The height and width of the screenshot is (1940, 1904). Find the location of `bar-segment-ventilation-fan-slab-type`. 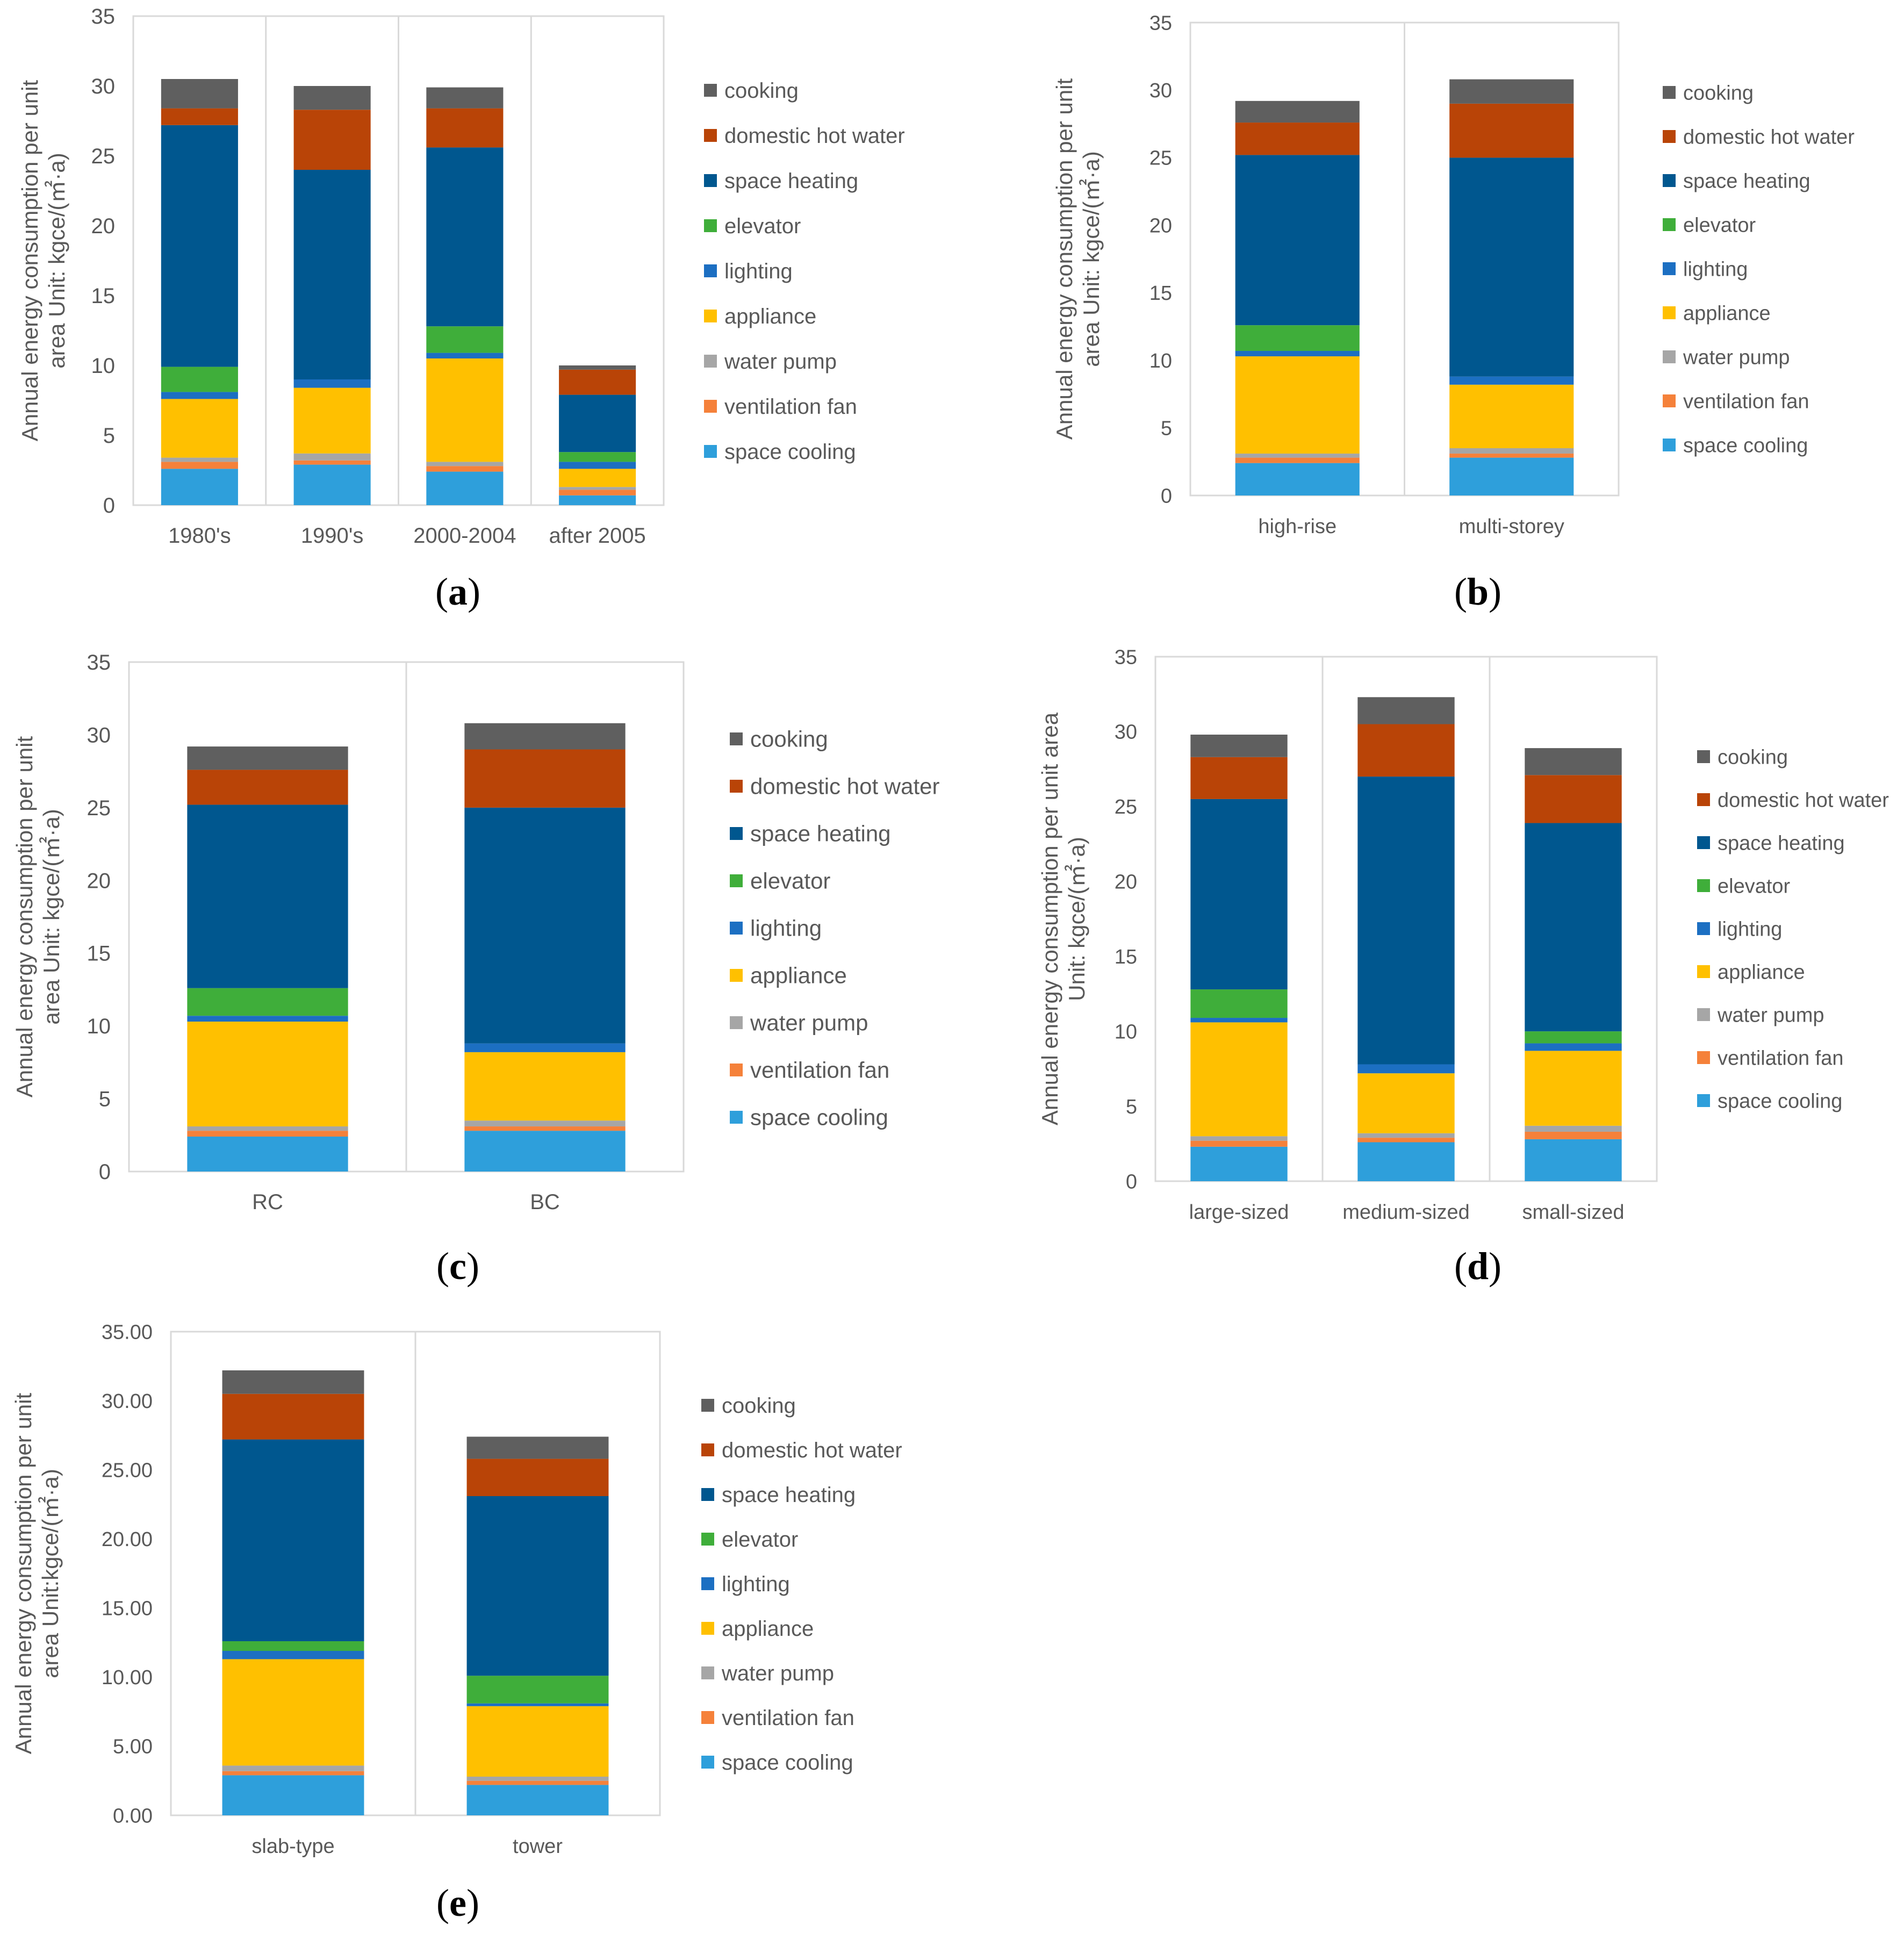

bar-segment-ventilation-fan-slab-type is located at coordinates (293, 1773).